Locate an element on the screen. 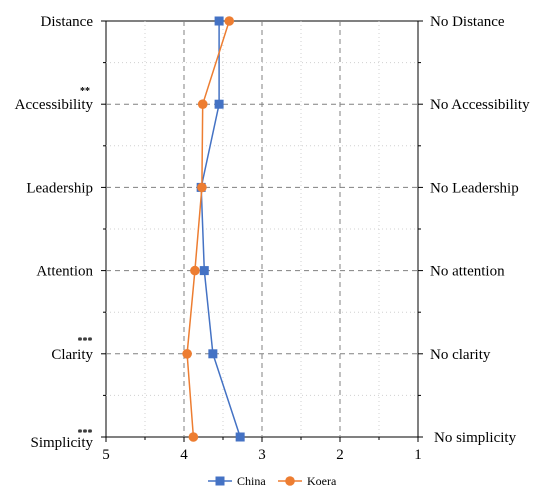 This screenshot has width=550, height=500. legend-marker-china is located at coordinates (220, 481).